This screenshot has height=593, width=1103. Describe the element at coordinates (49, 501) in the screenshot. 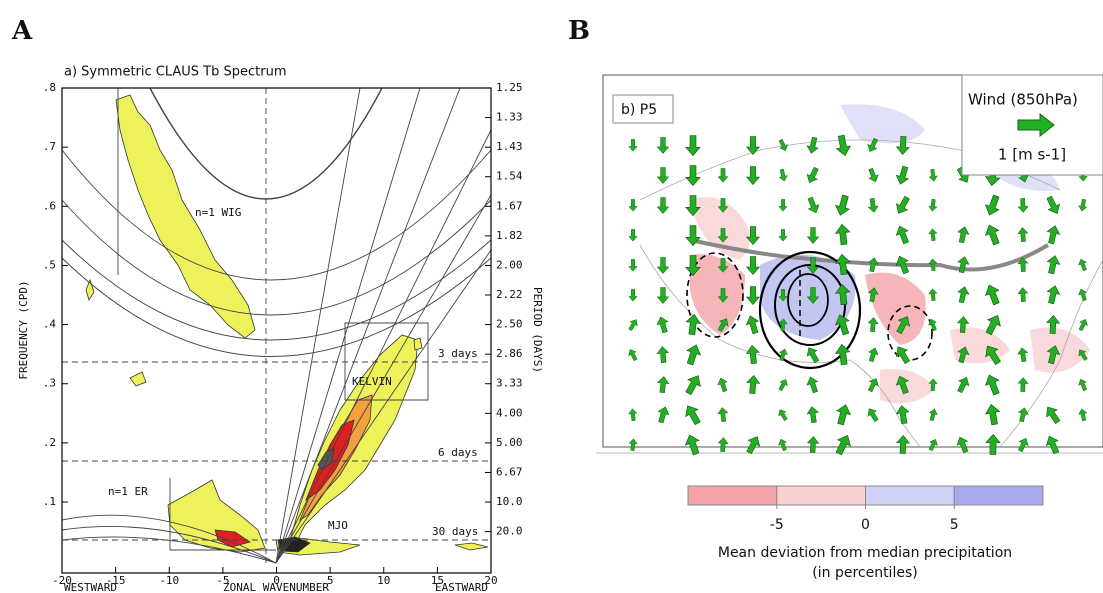

I see `y-tick-label: .1` at that location.